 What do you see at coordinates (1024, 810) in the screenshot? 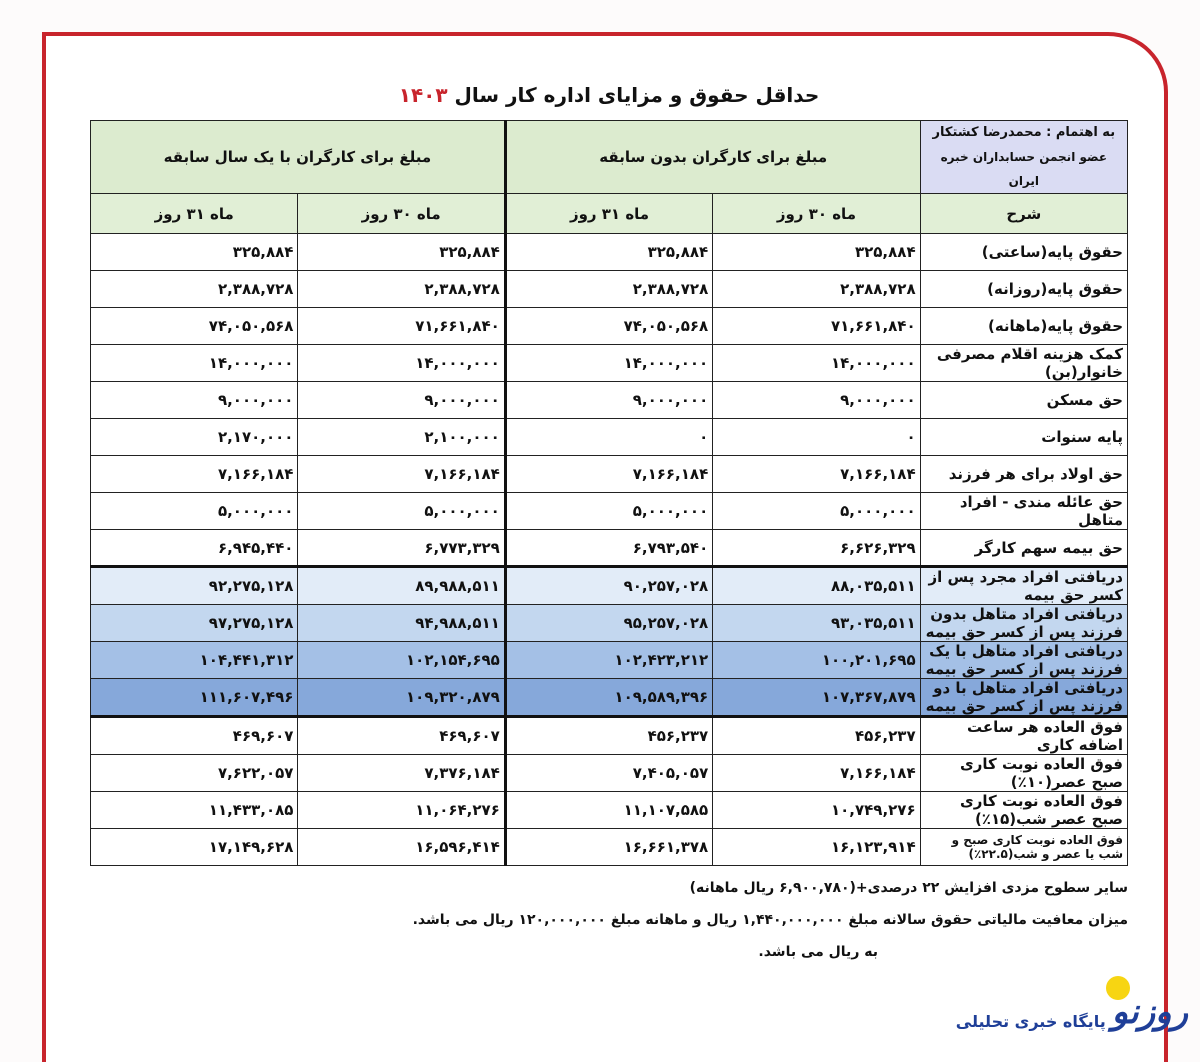
I see `row-label: فوق العاده نوبت کاری صبح عصر شب(۱۵٪)` at bounding box center [1024, 810].